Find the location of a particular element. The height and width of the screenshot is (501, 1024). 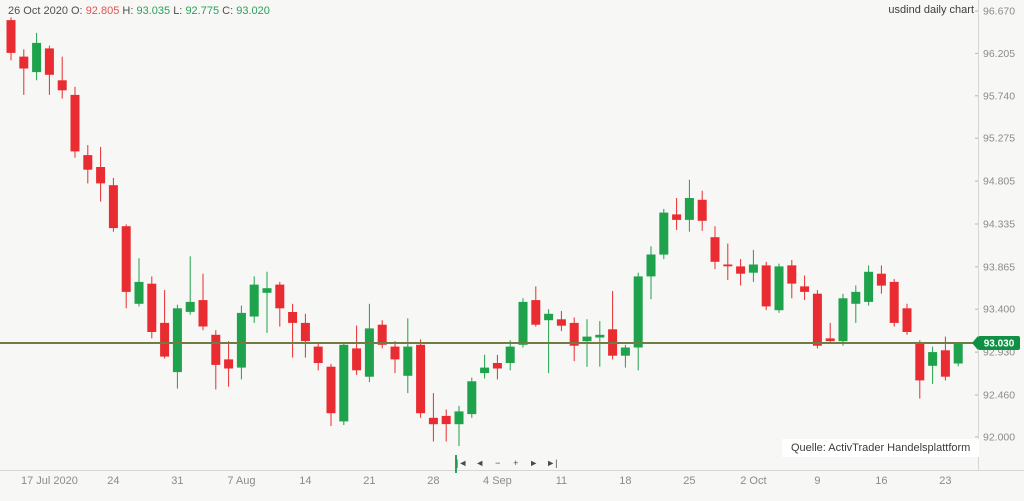

close-value: 93.020 is located at coordinates (253, 11).